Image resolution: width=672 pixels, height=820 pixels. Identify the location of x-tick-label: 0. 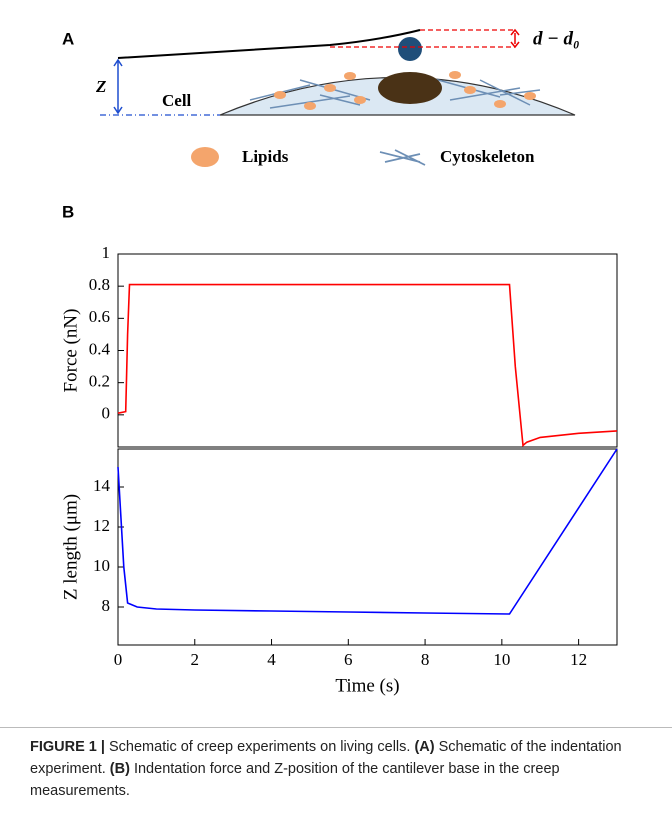
(118, 659).